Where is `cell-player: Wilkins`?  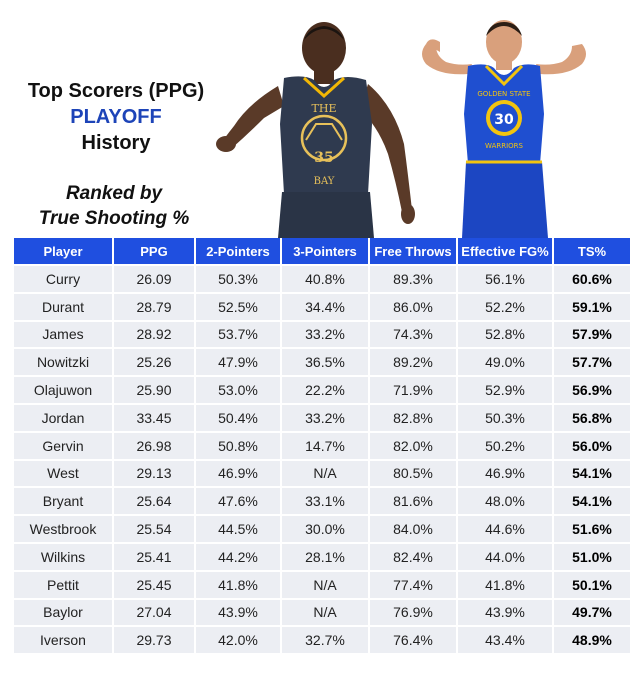 cell-player: Wilkins is located at coordinates (63, 556).